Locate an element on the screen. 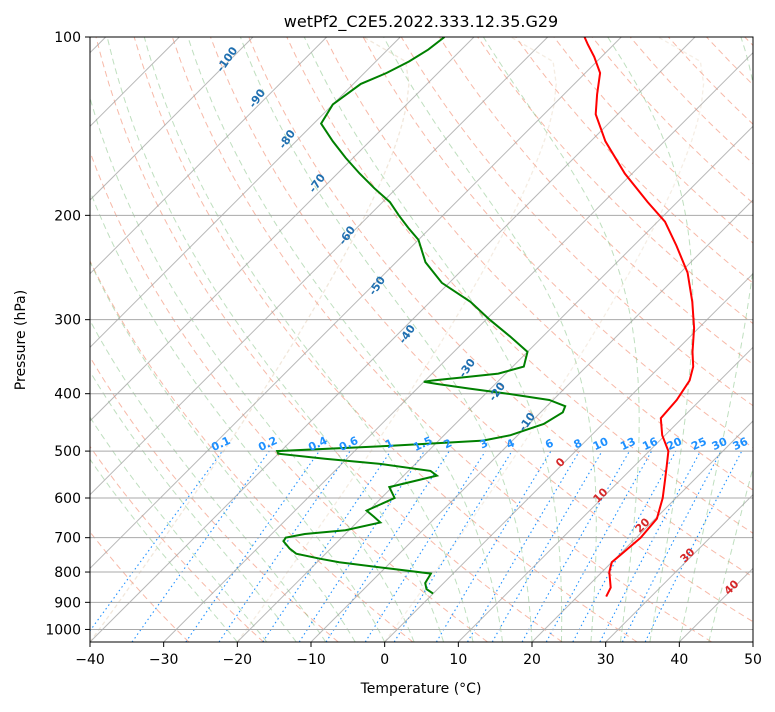 The image size is (775, 712). x-axis-label: Temperature (°C) is located at coordinates (421, 689).